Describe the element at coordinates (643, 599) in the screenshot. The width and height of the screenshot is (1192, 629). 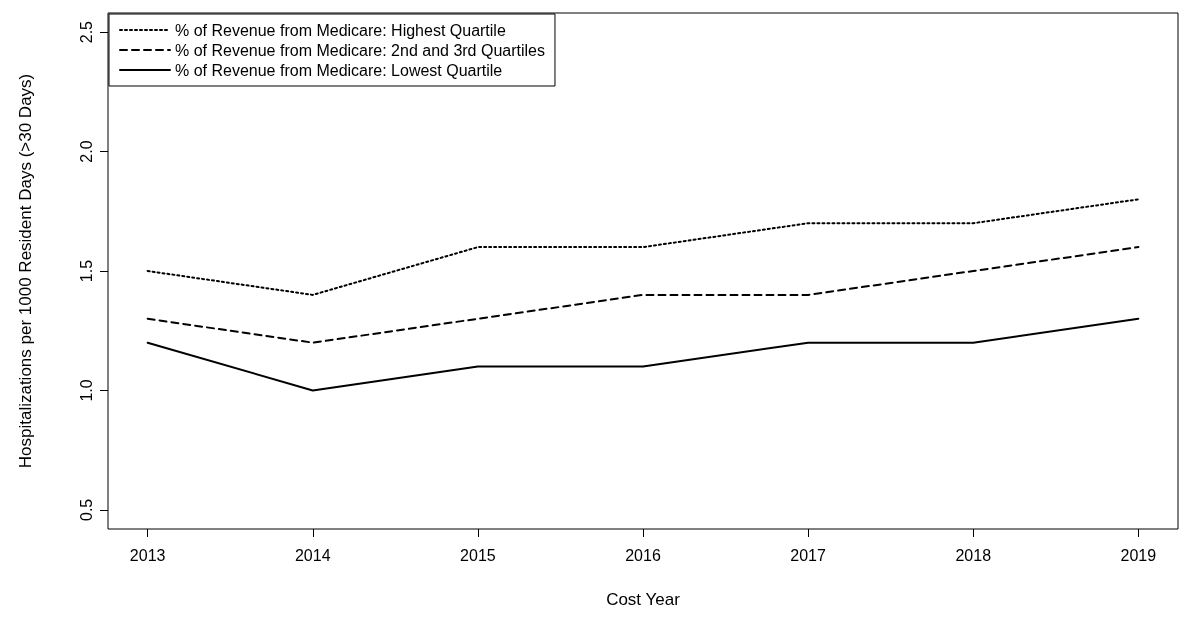
I see `x-axis-title: Cost Year` at that location.